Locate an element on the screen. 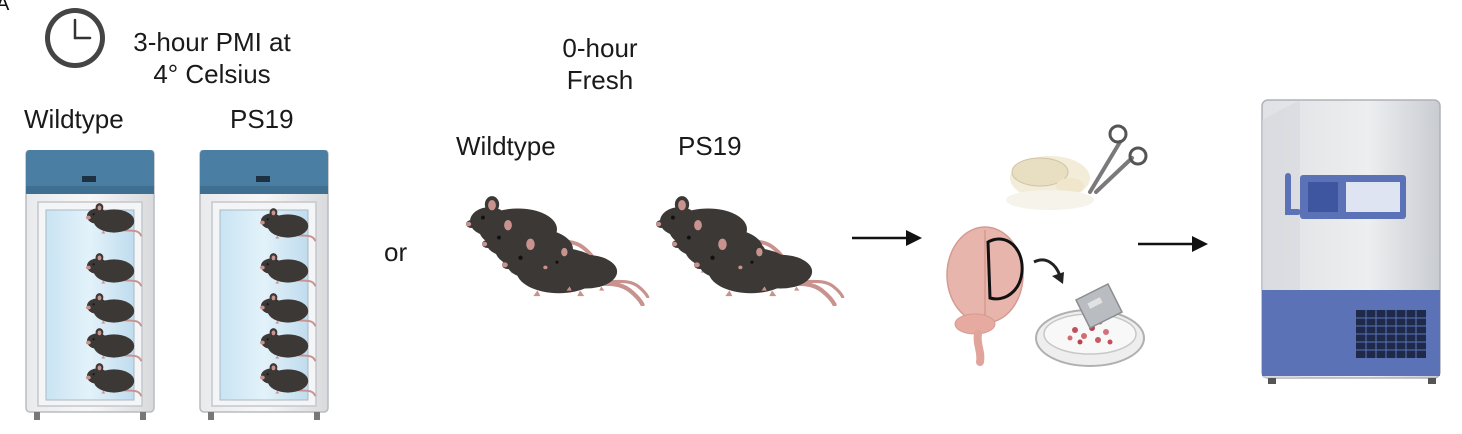 This screenshot has height=434, width=1462. pmi-wildtype-label: Wildtype is located at coordinates (74, 119).